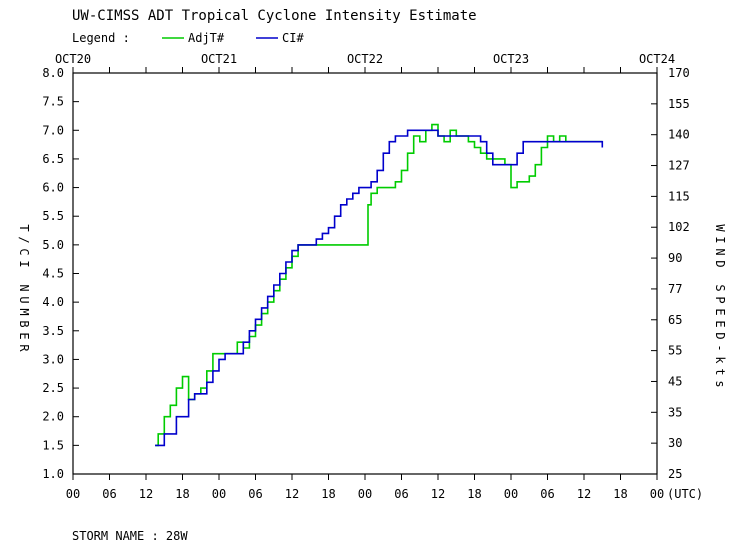 The image size is (732, 554). I want to click on y-tick-label-left: 6.0, so click(53, 188).